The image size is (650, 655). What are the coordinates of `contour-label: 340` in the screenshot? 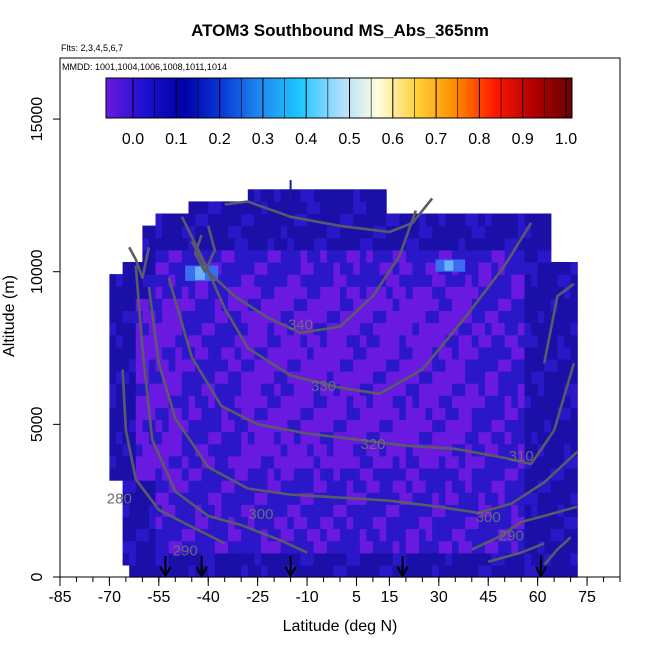 It's located at (300, 325).